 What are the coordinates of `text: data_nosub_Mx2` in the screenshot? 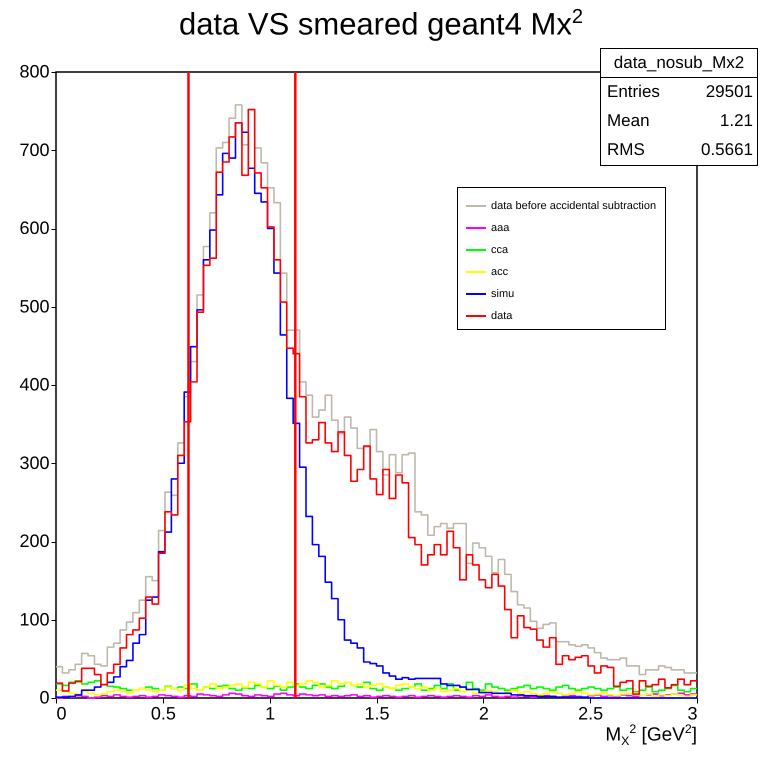 It's located at (679, 63).